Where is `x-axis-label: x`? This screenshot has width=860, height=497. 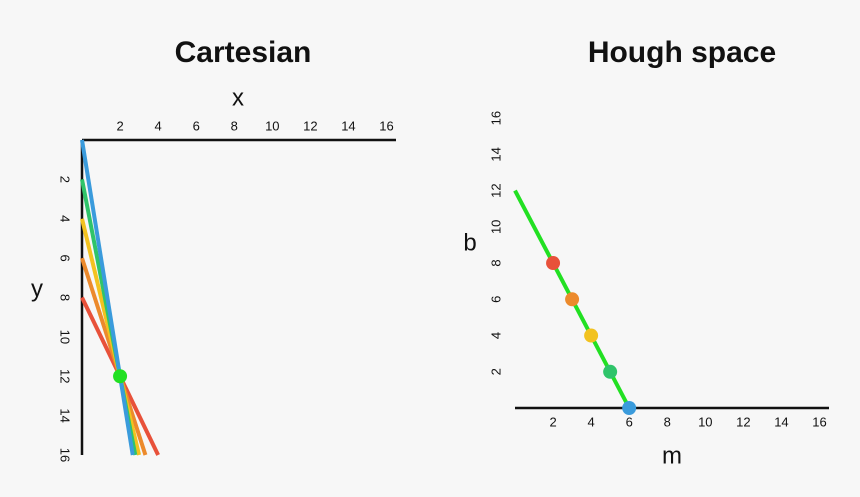 x-axis-label: x is located at coordinates (238, 97).